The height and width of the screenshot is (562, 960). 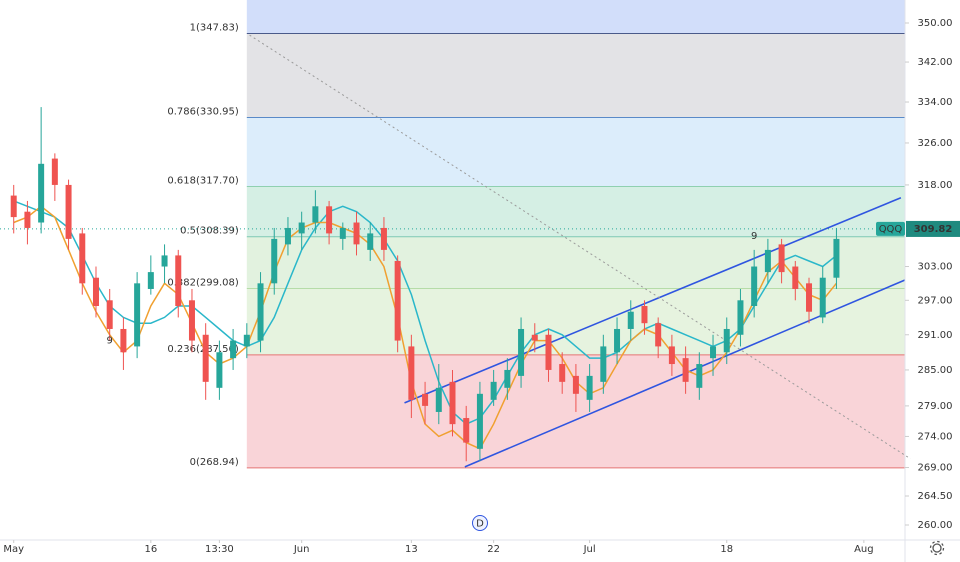 I want to click on settings-icon, so click(x=937, y=548).